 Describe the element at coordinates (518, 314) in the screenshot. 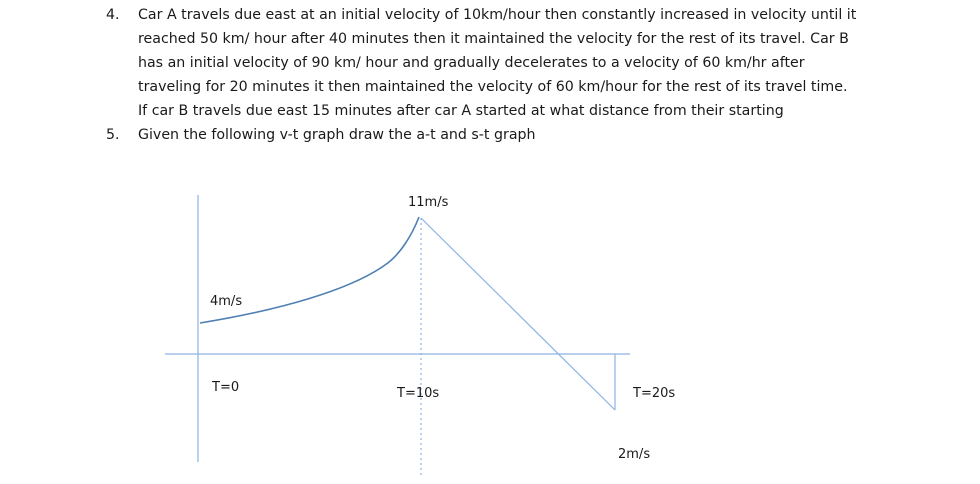

I see `deceleration-line` at that location.